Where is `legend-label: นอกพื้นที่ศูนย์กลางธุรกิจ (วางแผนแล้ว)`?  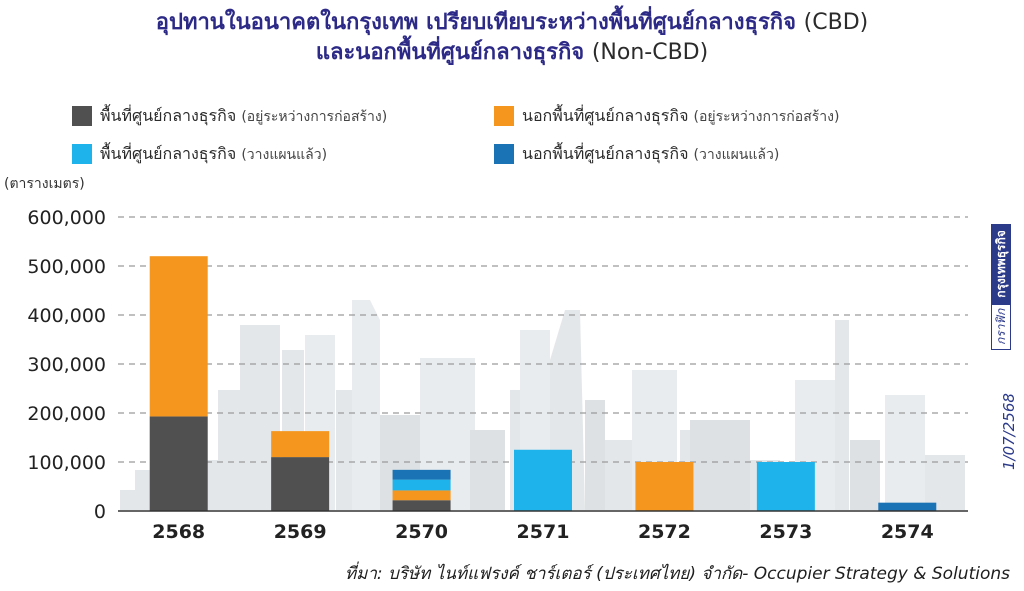 legend-label: นอกพื้นที่ศูนย์กลางธุรกิจ (วางแผนแล้ว) is located at coordinates (651, 153).